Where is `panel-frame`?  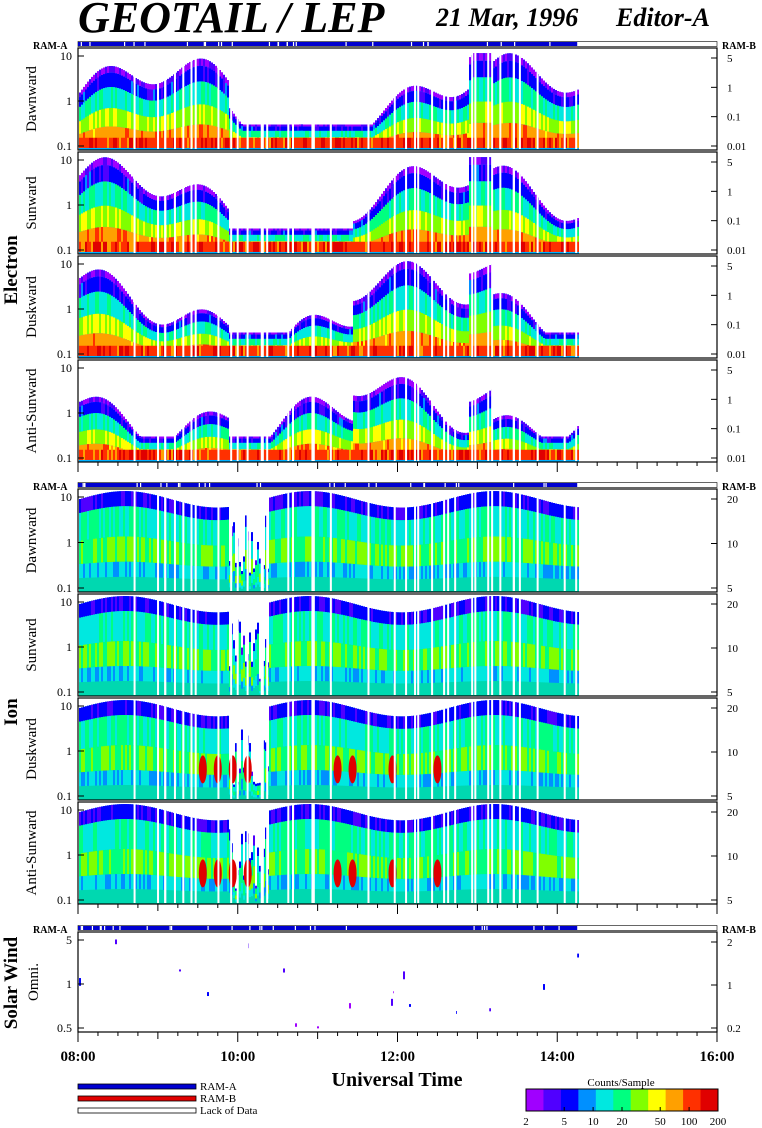
panel-frame is located at coordinates (397, 99).